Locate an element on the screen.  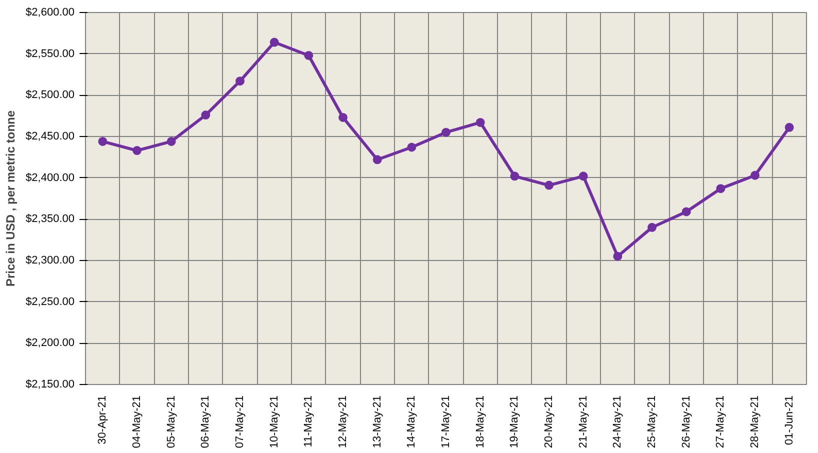
y-tick-label: $2,550.00 is located at coordinates (50, 54).